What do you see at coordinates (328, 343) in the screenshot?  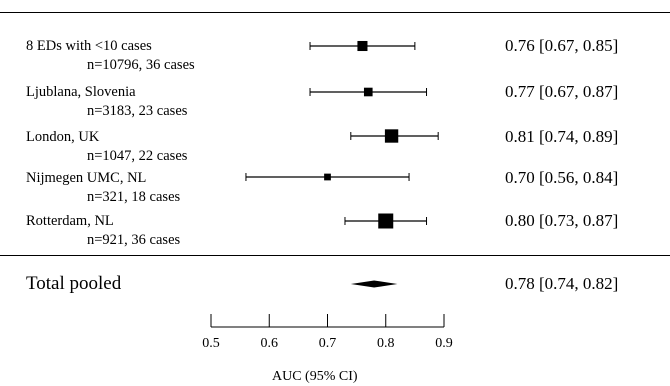 I see `x-tick-label: 0.7` at bounding box center [328, 343].